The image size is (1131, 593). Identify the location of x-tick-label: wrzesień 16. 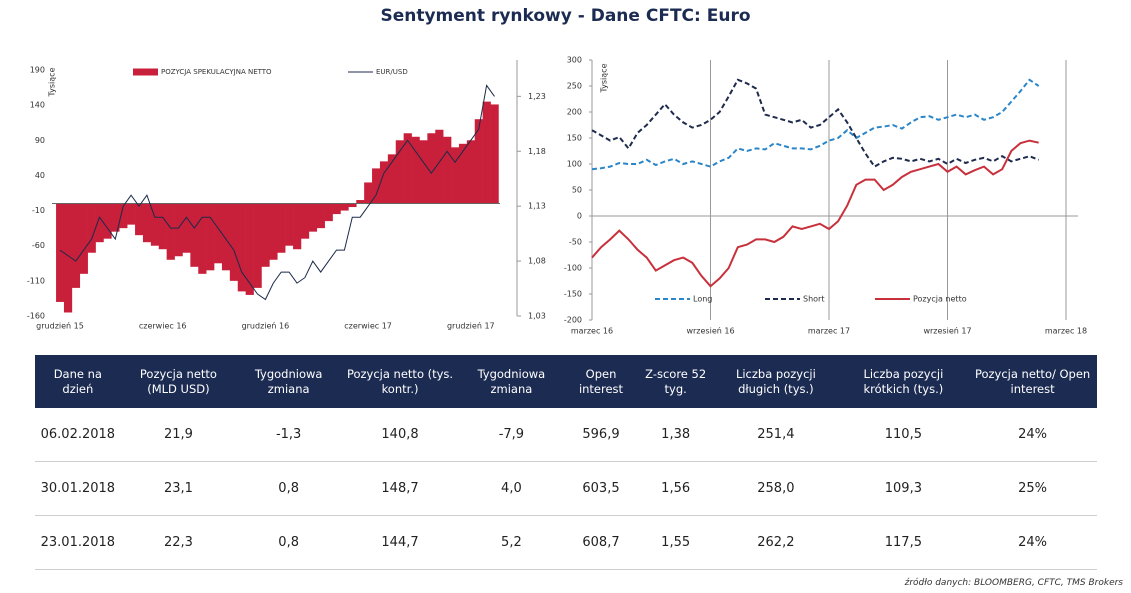
(710, 331).